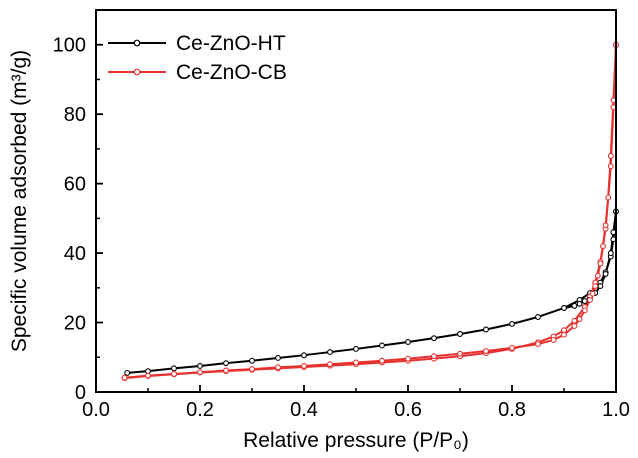 The width and height of the screenshot is (638, 458). I want to click on legend: Ce-ZnO-HT Ce-ZnO-CB, so click(197, 58).